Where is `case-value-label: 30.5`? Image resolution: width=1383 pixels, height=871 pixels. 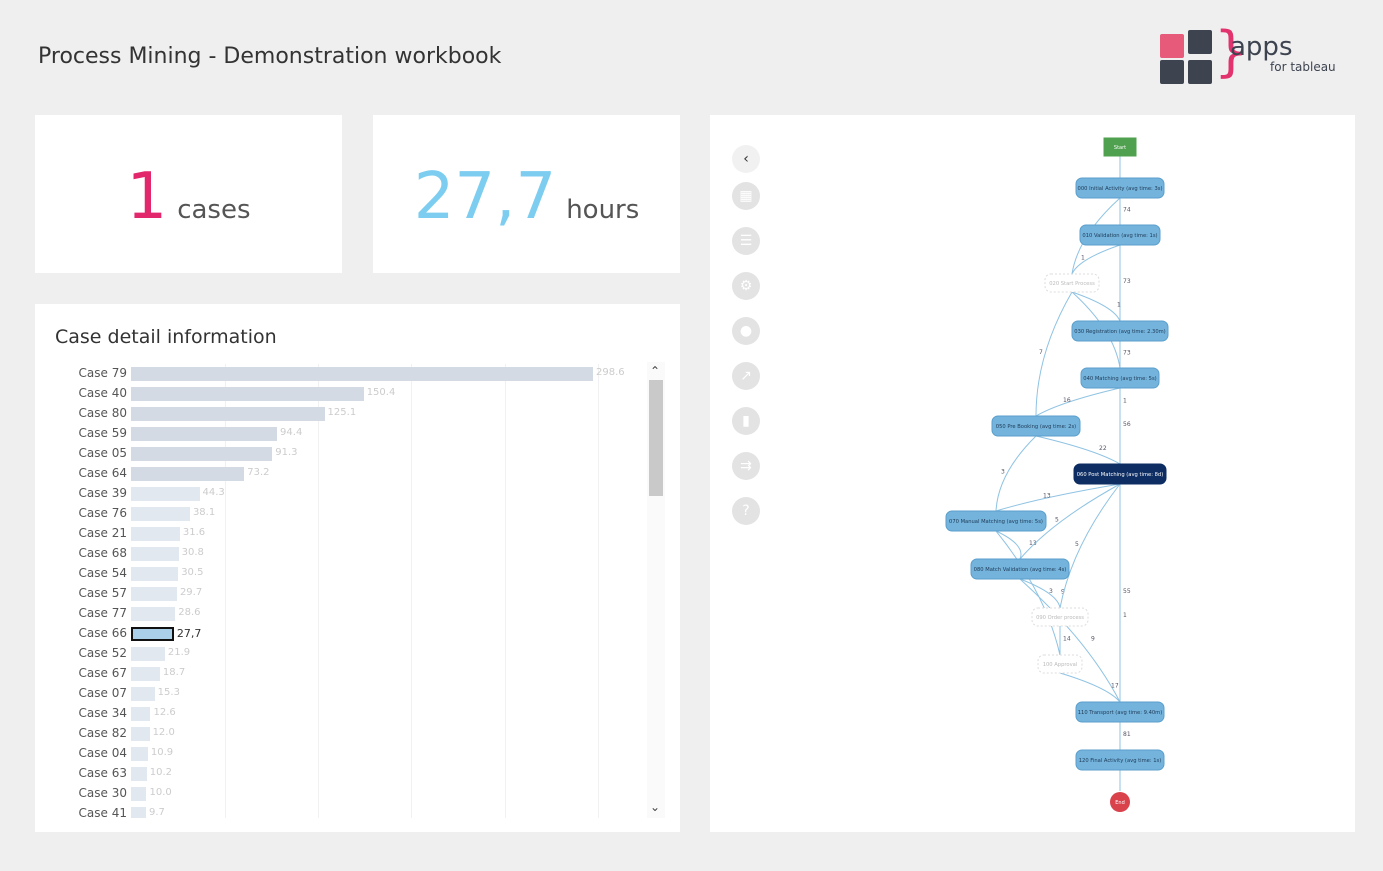 case-value-label: 30.5 is located at coordinates (192, 572).